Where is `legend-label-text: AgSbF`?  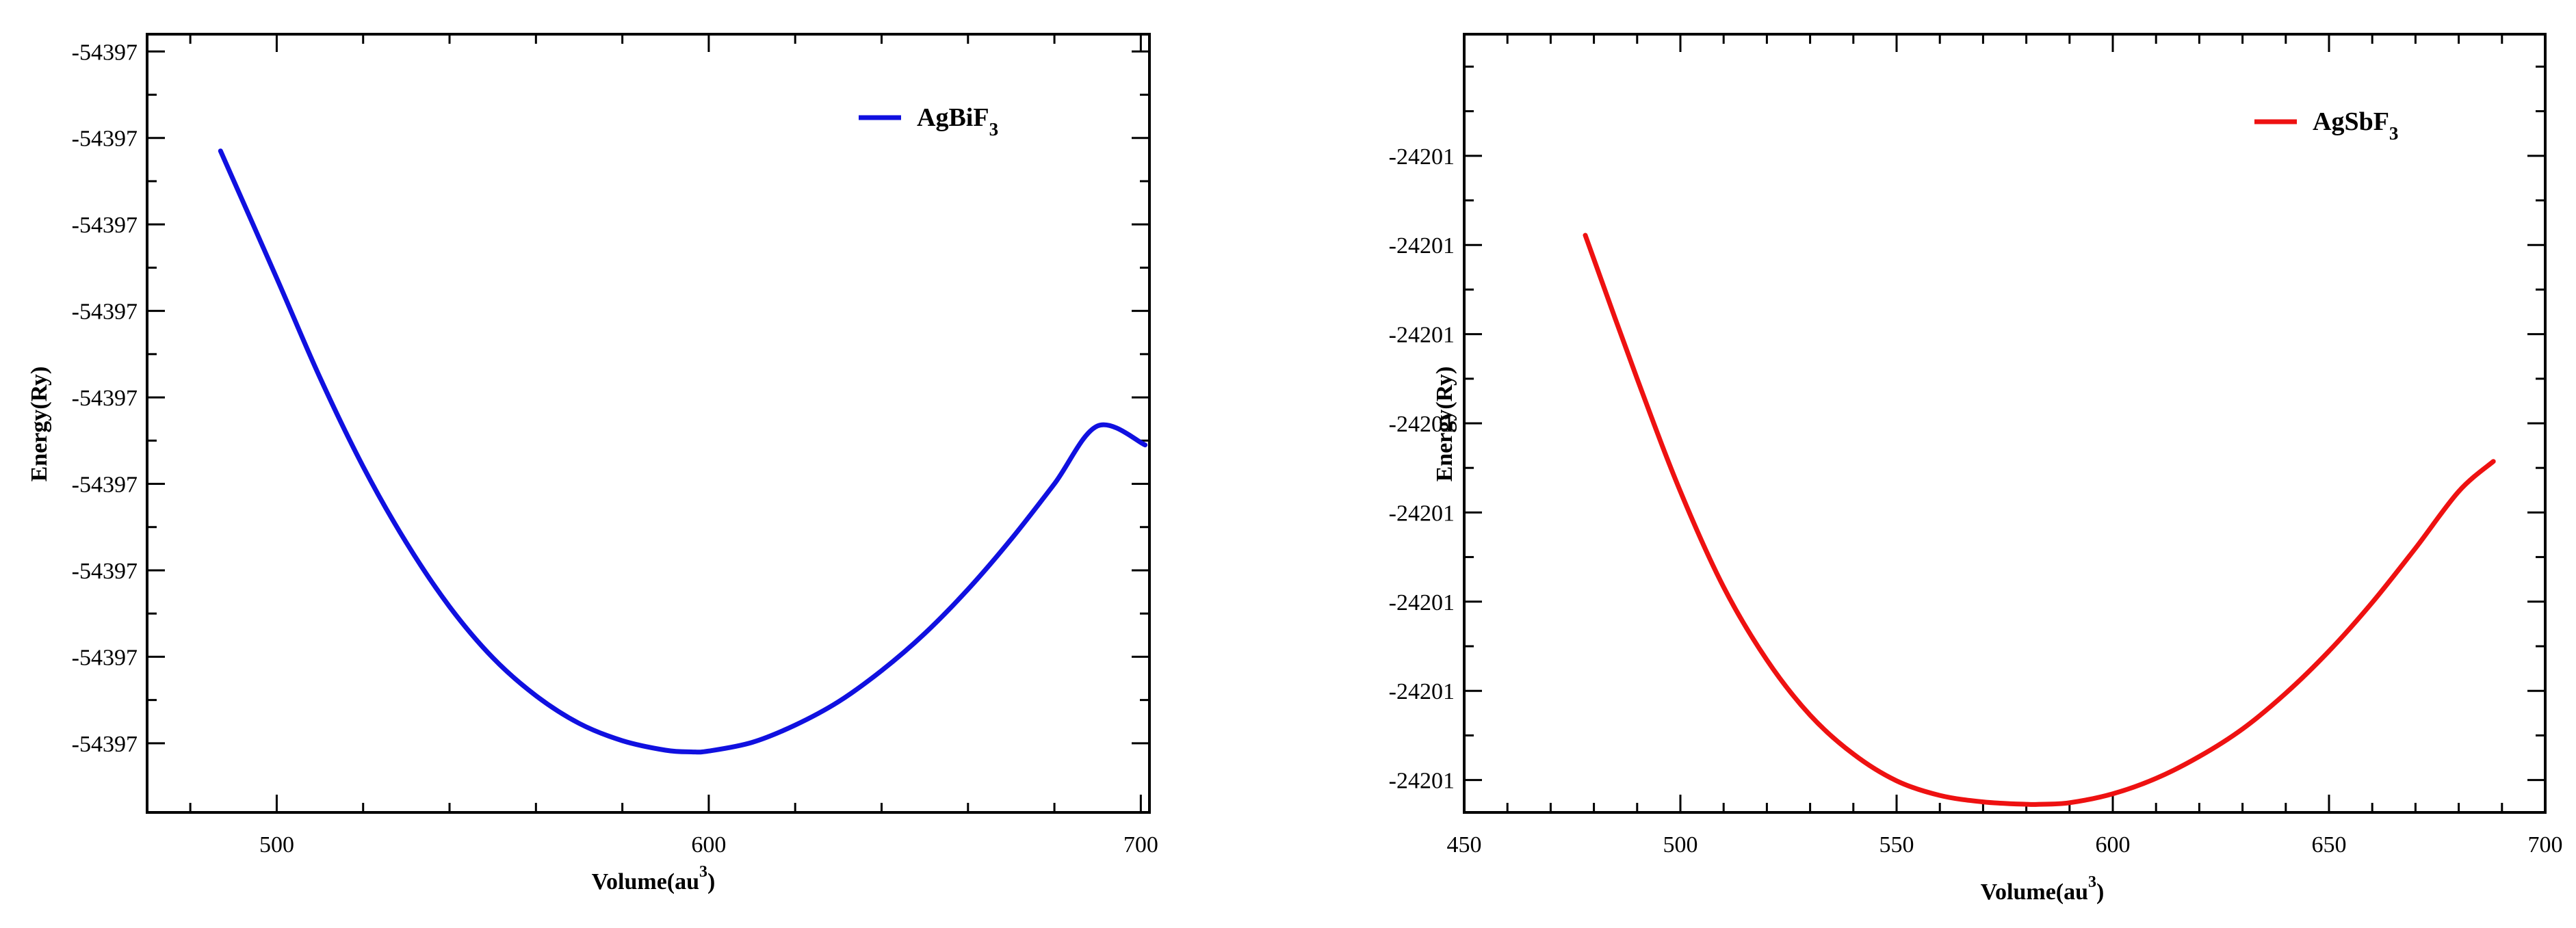
legend-label-text: AgSbF is located at coordinates (2351, 121).